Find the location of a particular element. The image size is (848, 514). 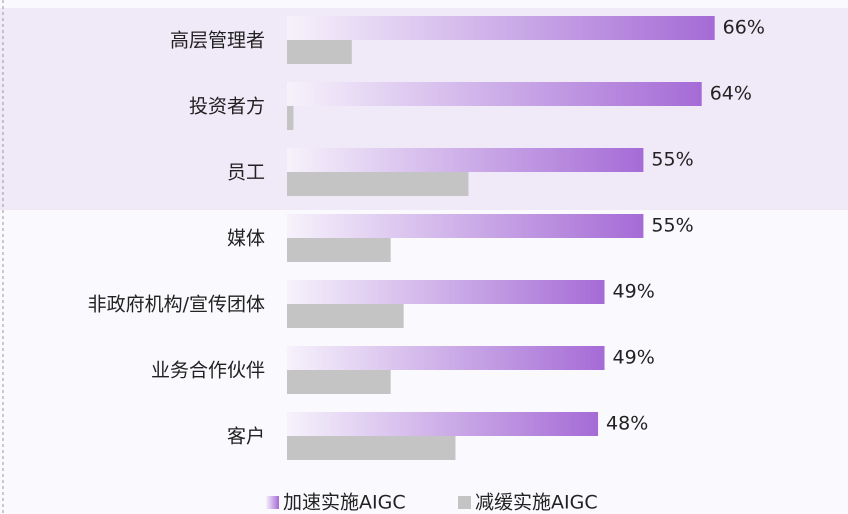

category-label: 高层管理者 is located at coordinates (217, 41).